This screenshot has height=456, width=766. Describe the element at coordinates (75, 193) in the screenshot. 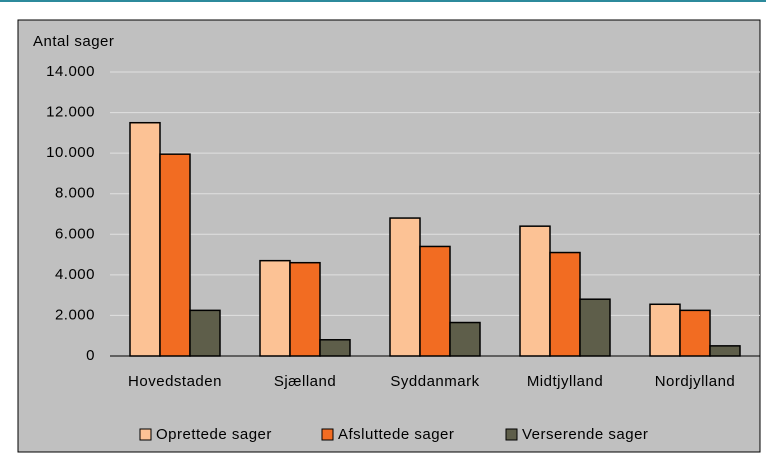

I see `y-tick-label: 8.000` at that location.